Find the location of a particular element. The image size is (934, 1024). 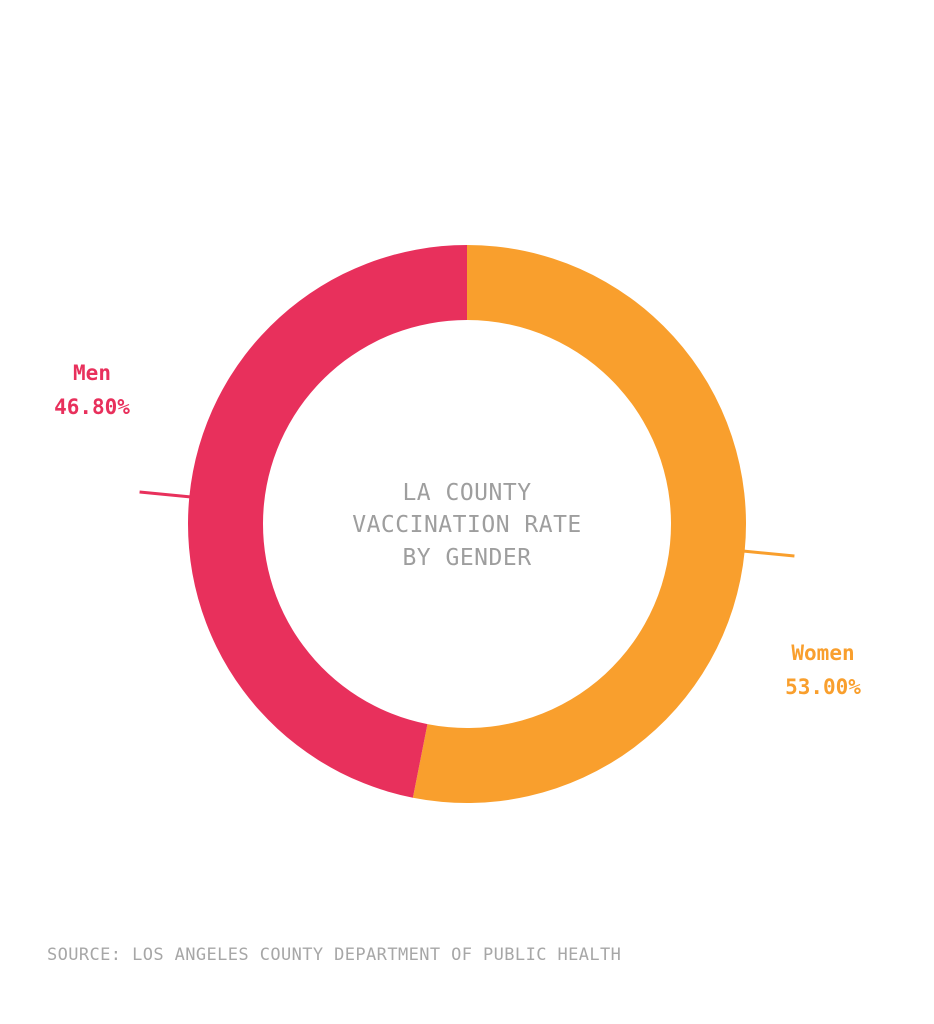

slice-label-women-value: 53.00% is located at coordinates (823, 687).